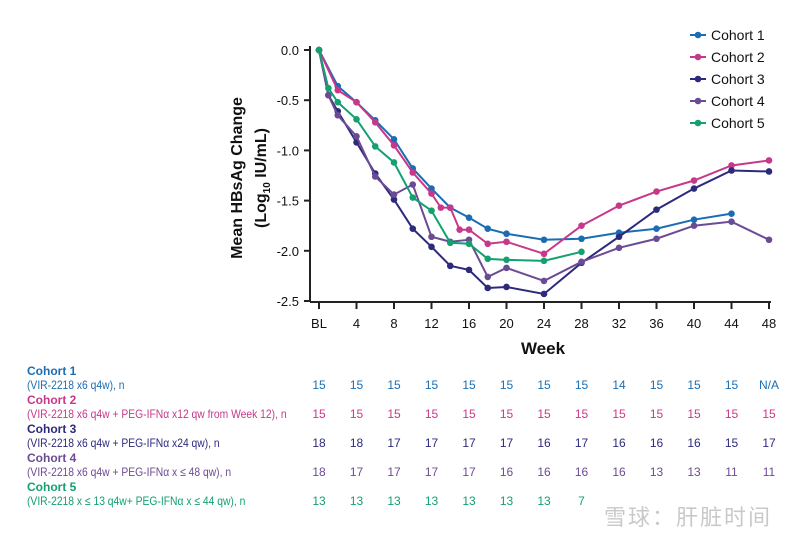 The width and height of the screenshot is (800, 537). What do you see at coordinates (544, 323) in the screenshot?
I see `x-tick-label: 24` at bounding box center [544, 323].